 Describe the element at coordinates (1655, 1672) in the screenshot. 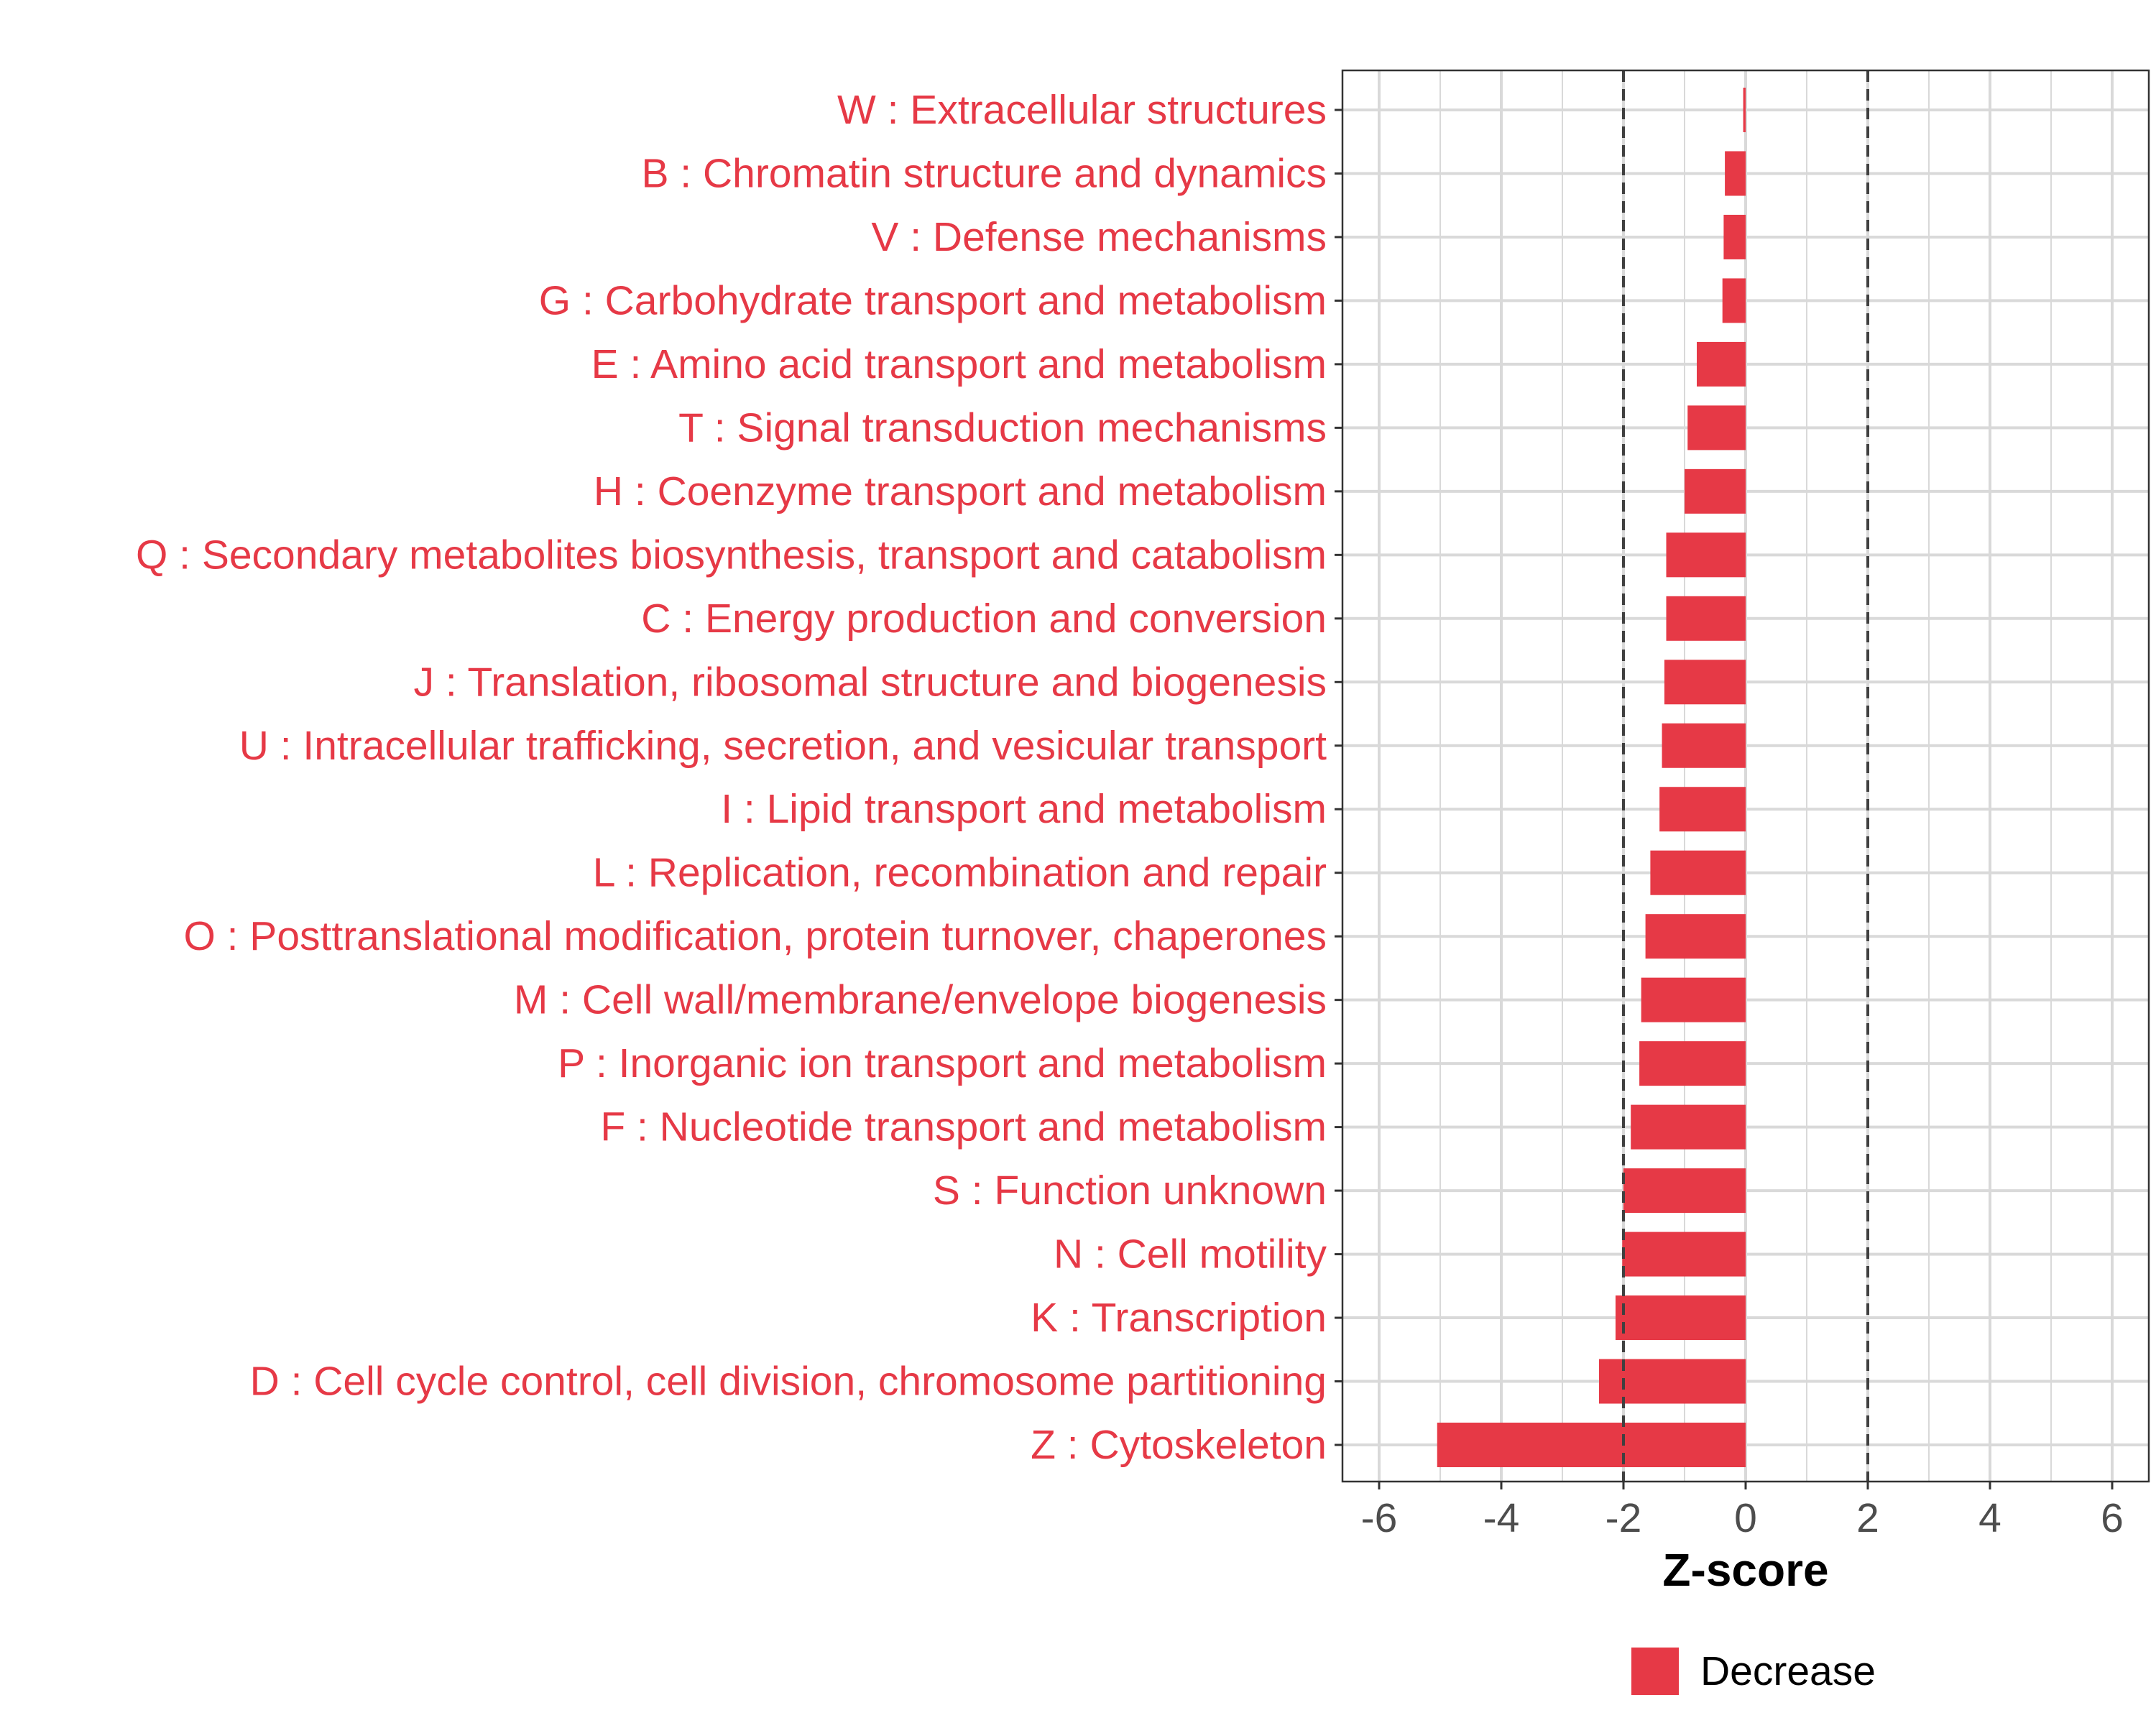

I see `legend-swatch` at that location.